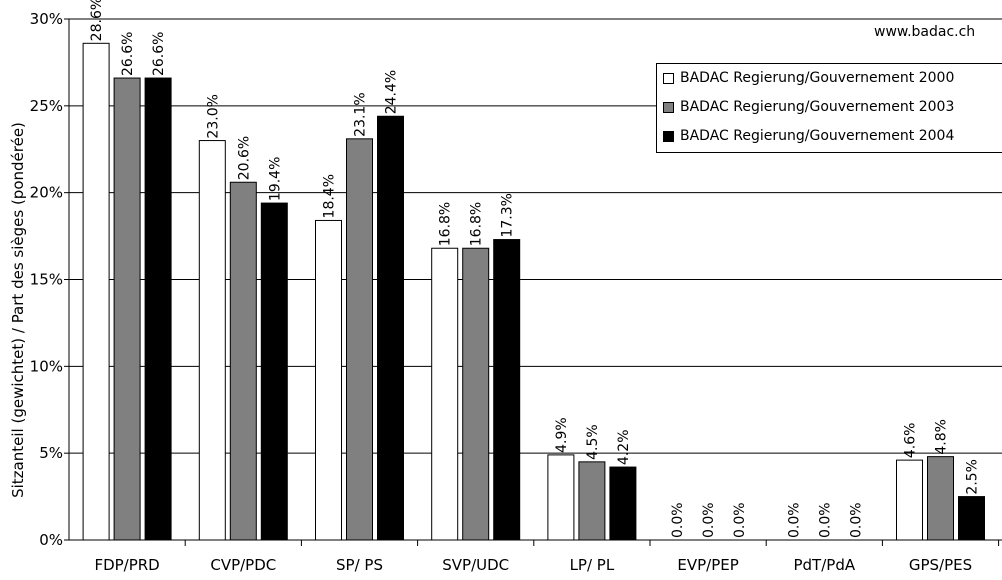 This screenshot has height=580, width=1002. What do you see at coordinates (593, 442) in the screenshot?
I see `data-label: 4.5%` at bounding box center [593, 442].